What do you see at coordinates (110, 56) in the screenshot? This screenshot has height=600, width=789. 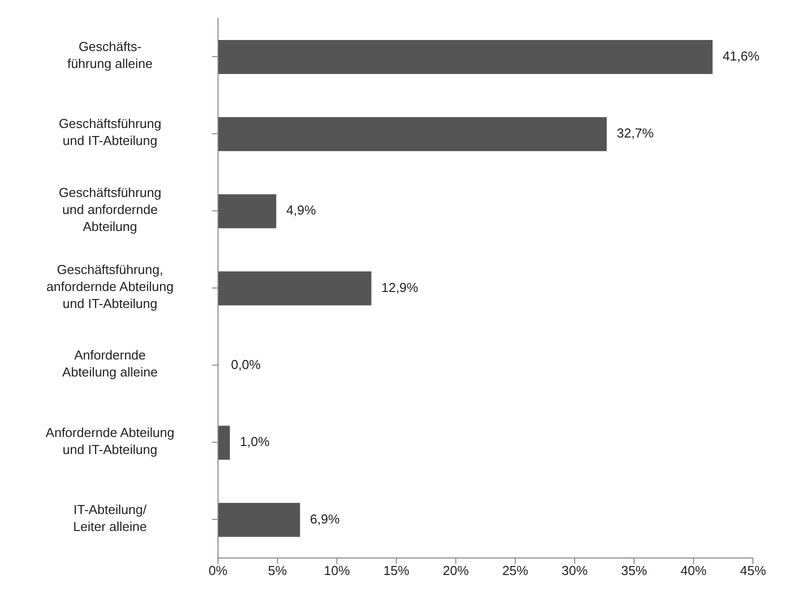 I see `y-tick-label: Geschäfts- führung alleine` at bounding box center [110, 56].